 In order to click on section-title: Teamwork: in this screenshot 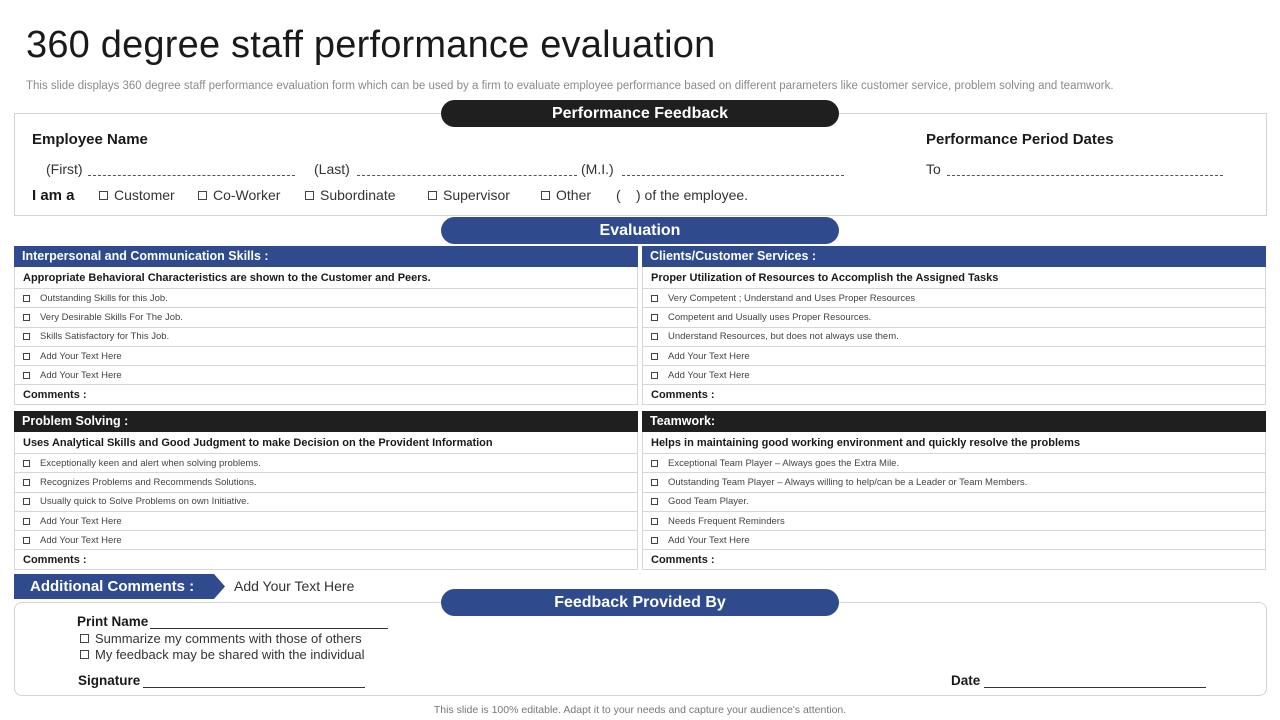, I will do `click(954, 421)`.